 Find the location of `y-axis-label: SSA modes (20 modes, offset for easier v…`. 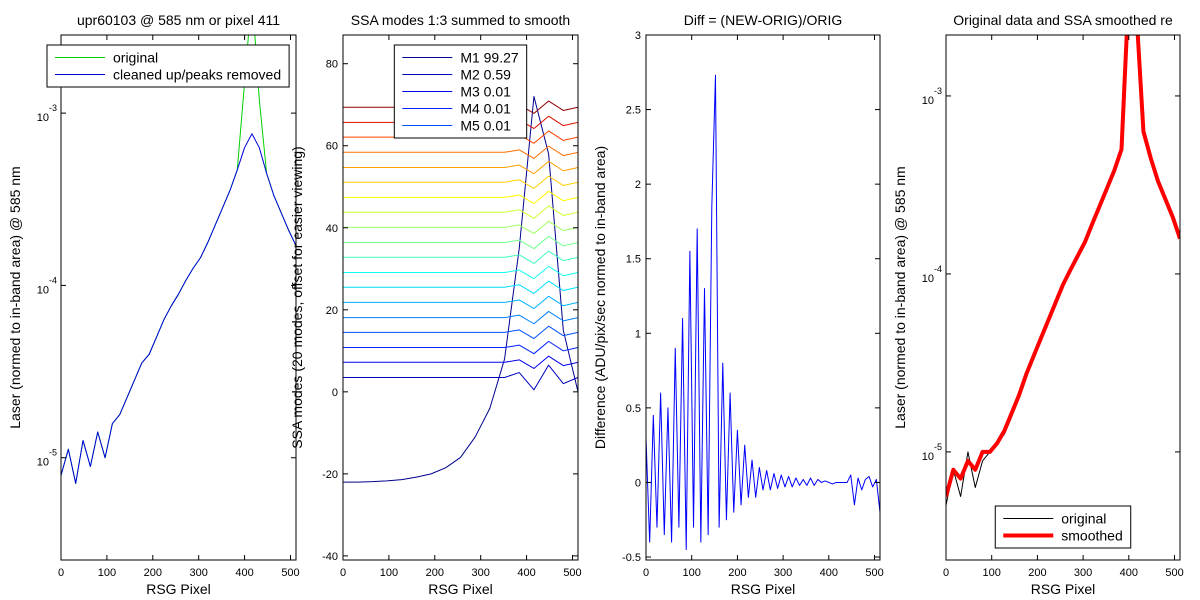

y-axis-label: SSA modes (20 modes, offset for easier v… is located at coordinates (297, 297).